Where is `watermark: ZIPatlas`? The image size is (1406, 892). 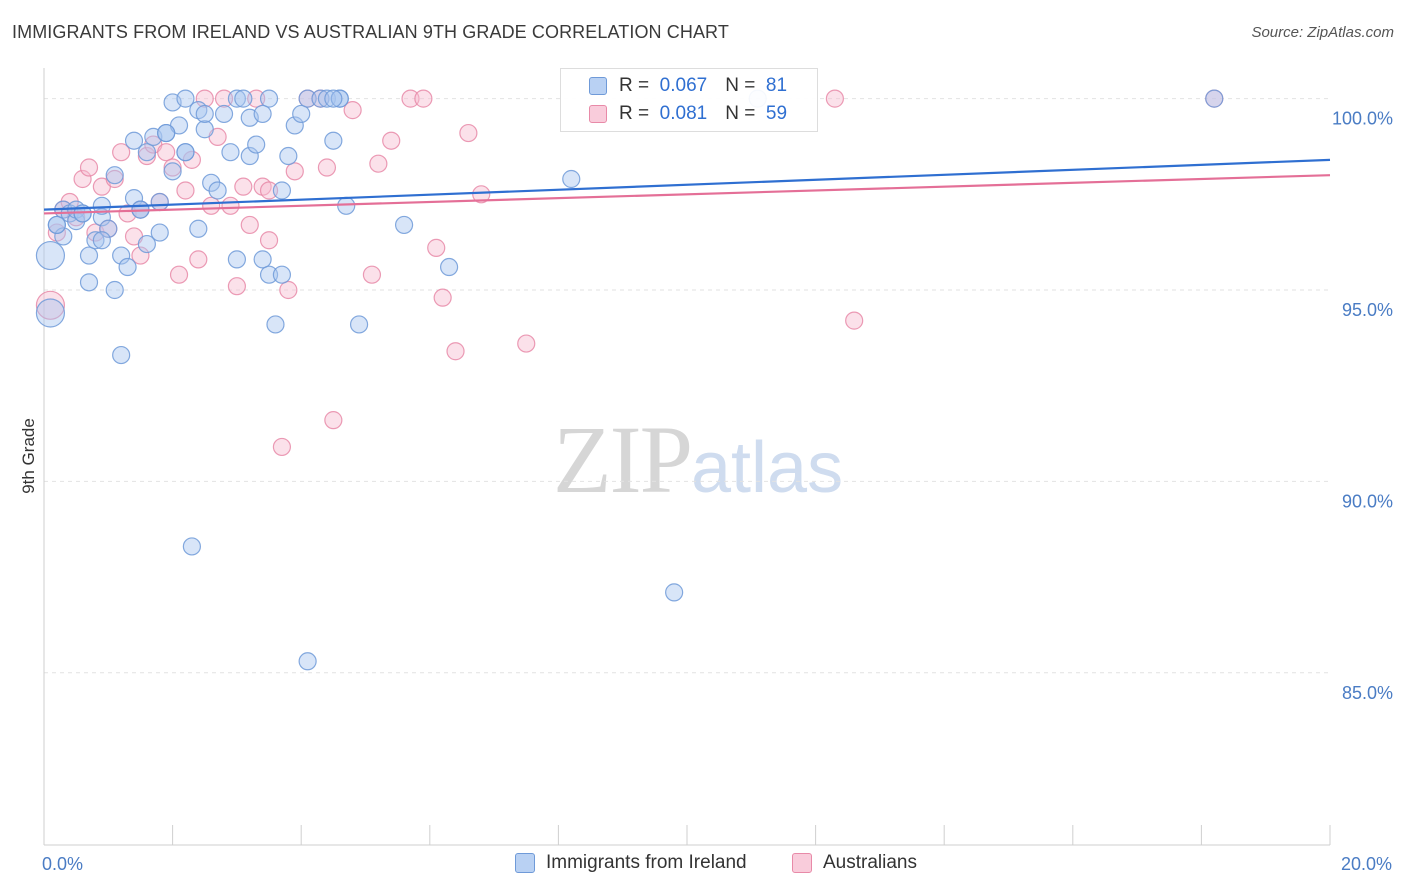
watermark: ZIPatlas is located at coordinates (698, 459).